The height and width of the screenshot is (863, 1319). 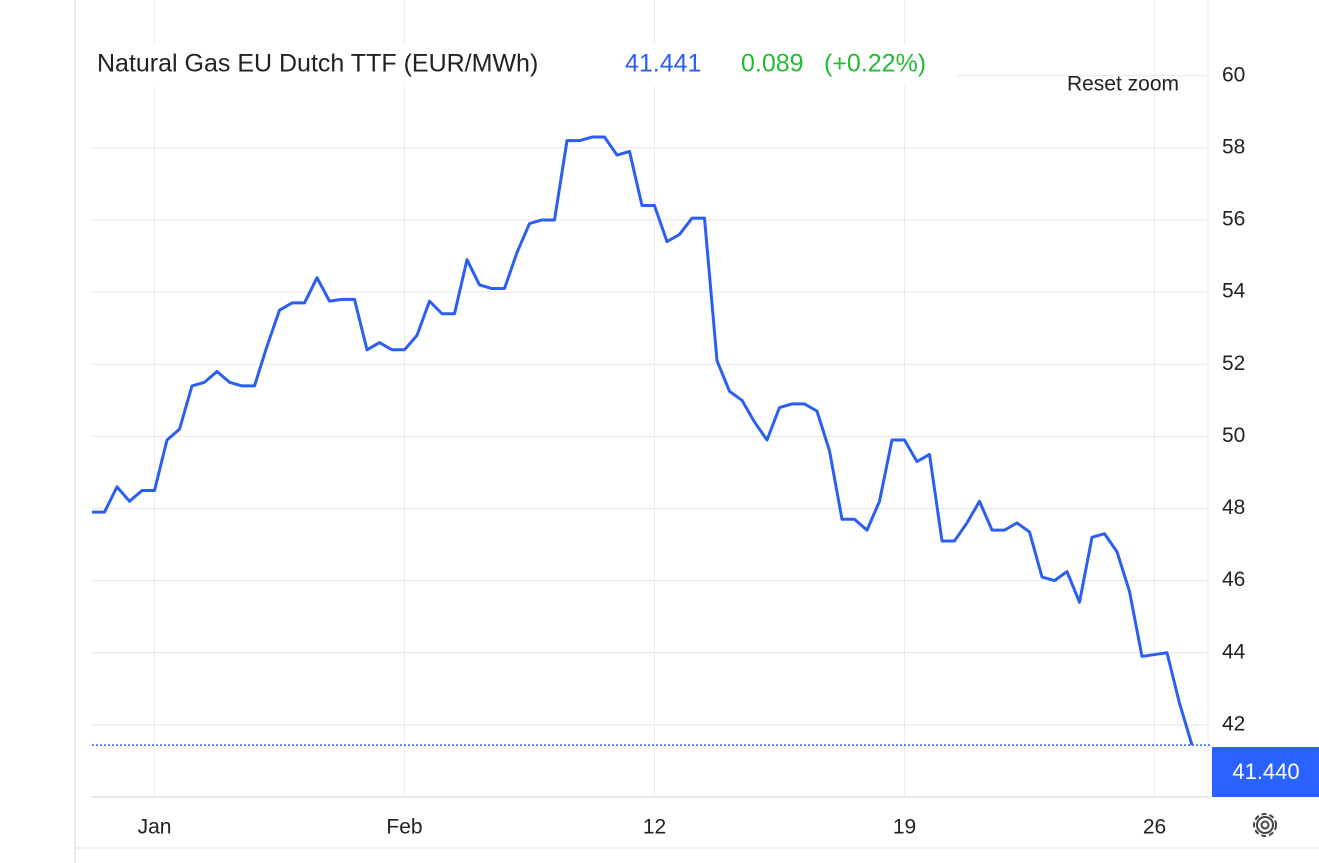 I want to click on y-tick-label: 54, so click(x=1234, y=291).